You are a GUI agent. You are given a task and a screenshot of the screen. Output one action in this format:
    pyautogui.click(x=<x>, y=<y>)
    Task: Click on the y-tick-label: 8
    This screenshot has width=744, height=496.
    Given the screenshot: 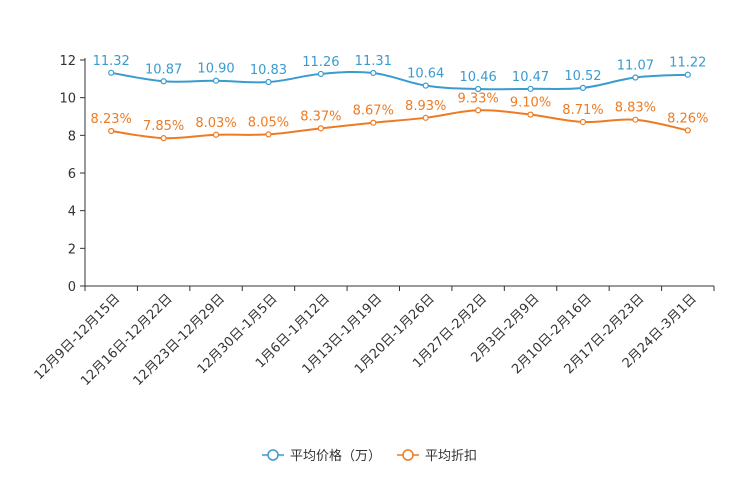 What is the action you would take?
    pyautogui.click(x=72, y=136)
    